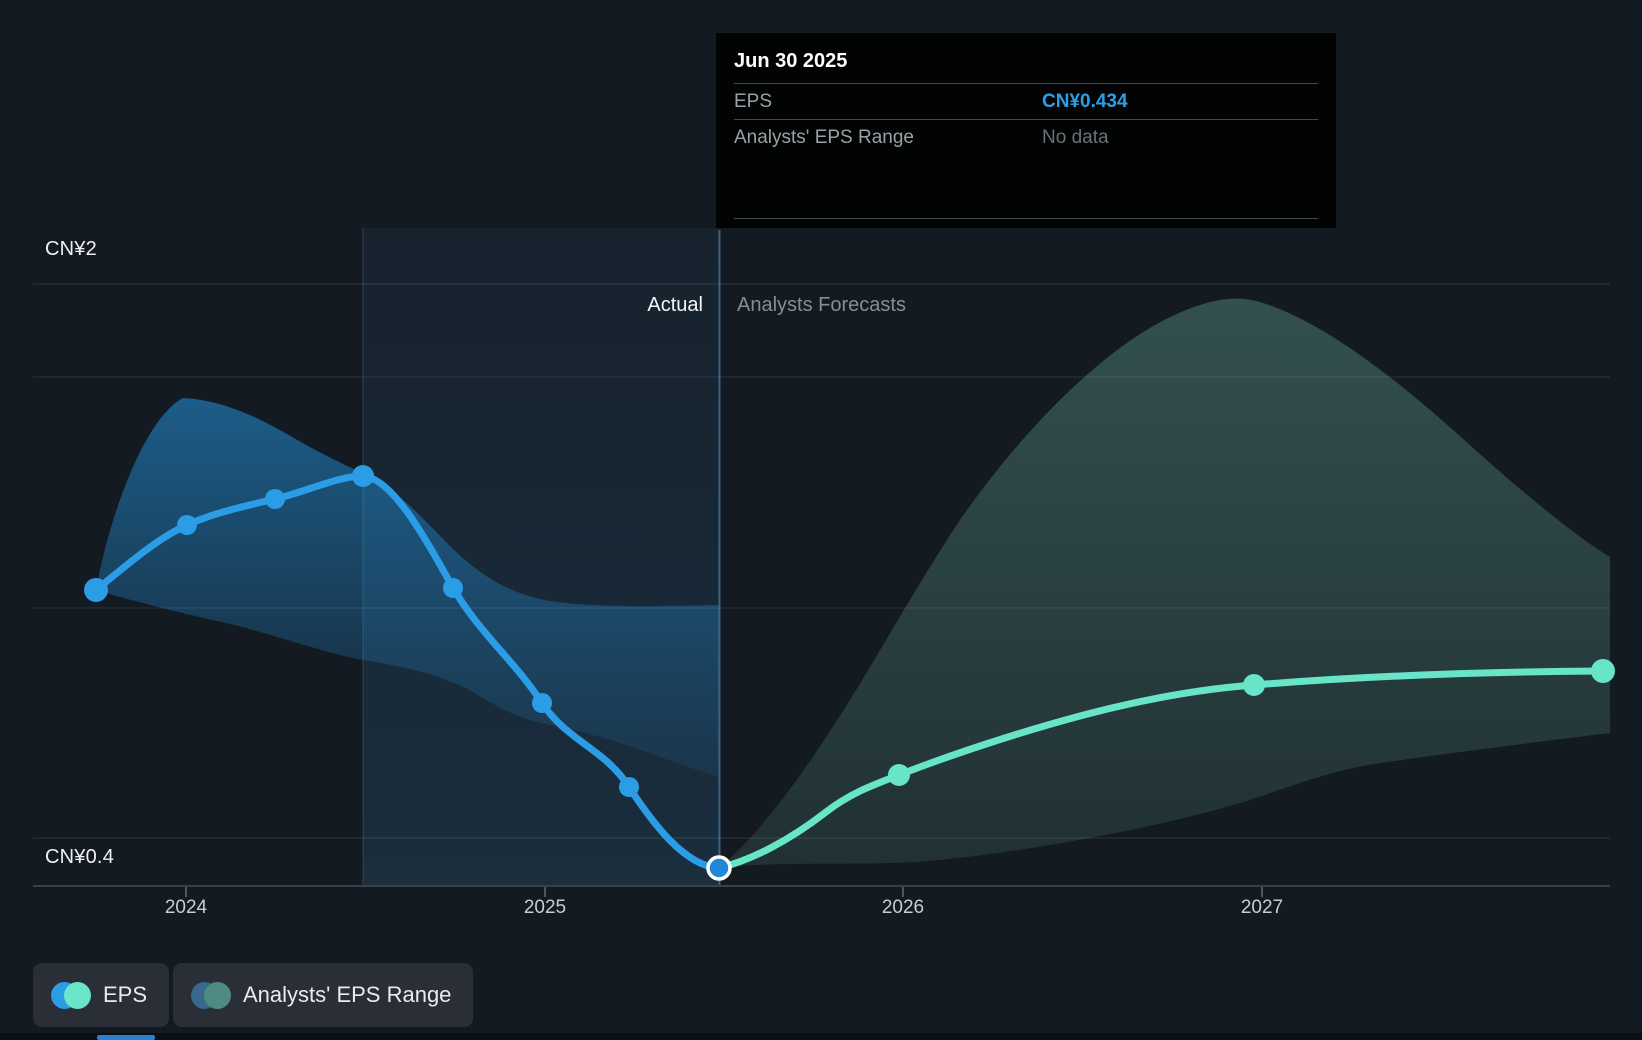 This screenshot has width=1642, height=1040. Describe the element at coordinates (71, 249) in the screenshot. I see `y-axis-label-top: CN¥2` at that location.